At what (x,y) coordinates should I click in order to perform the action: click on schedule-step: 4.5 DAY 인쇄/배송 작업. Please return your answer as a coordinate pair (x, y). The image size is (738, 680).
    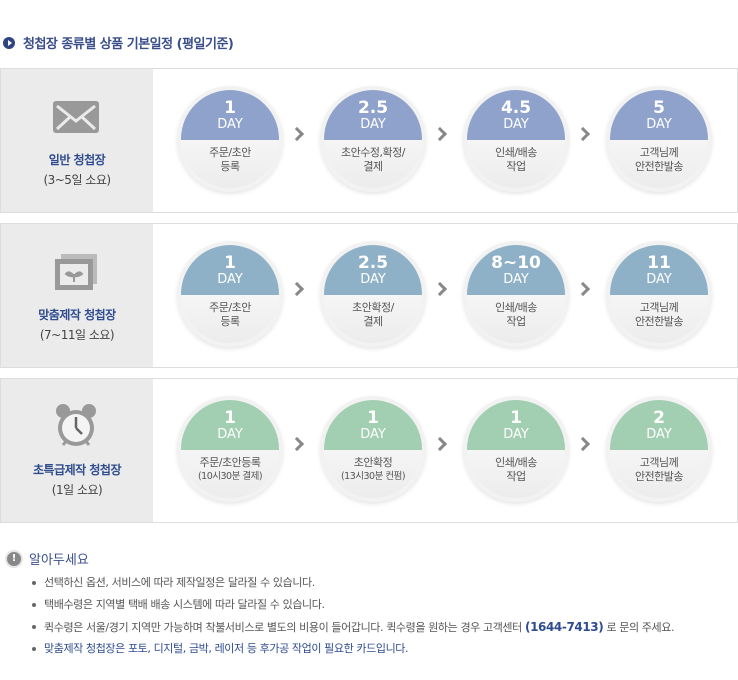
    Looking at the image, I should click on (516, 139).